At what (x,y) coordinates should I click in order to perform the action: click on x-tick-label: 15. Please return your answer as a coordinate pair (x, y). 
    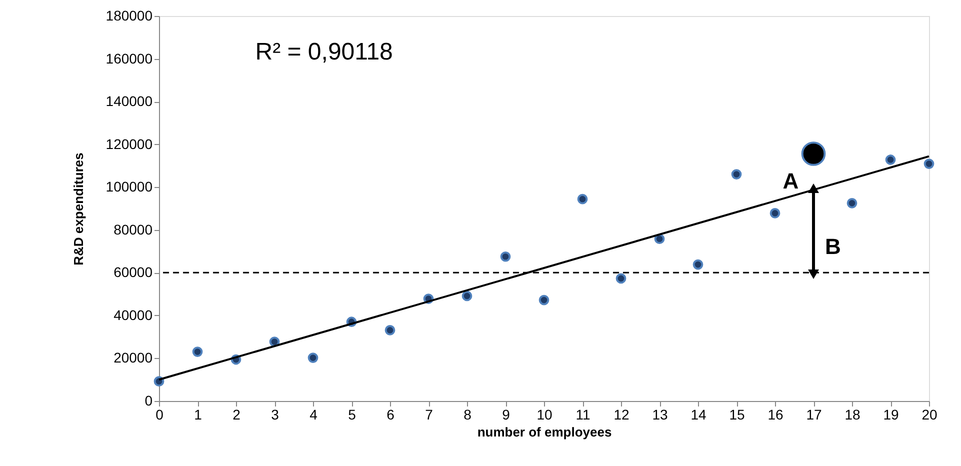
    Looking at the image, I should click on (737, 414).